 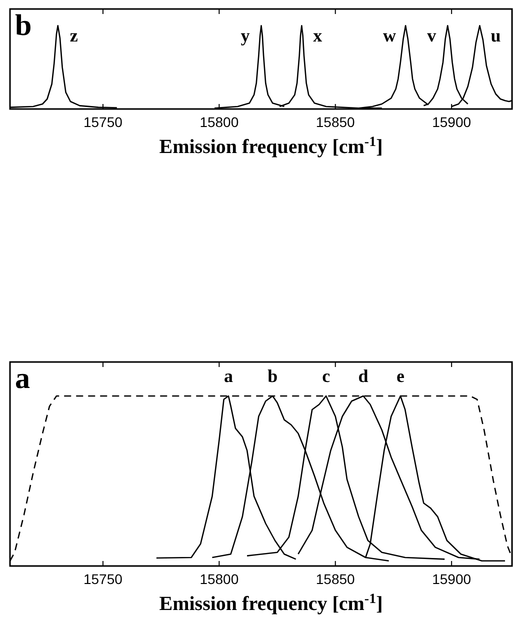 What do you see at coordinates (317, 36) in the screenshot?
I see `legend-label: x` at bounding box center [317, 36].